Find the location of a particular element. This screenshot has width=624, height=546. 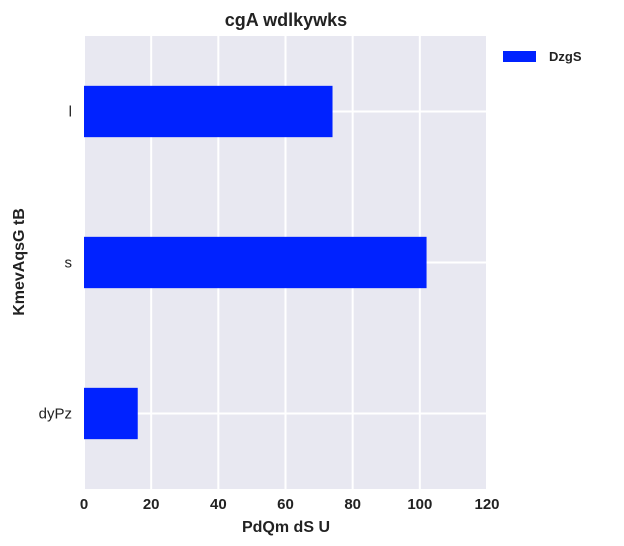

x-tick-label: 80 is located at coordinates (352, 504).